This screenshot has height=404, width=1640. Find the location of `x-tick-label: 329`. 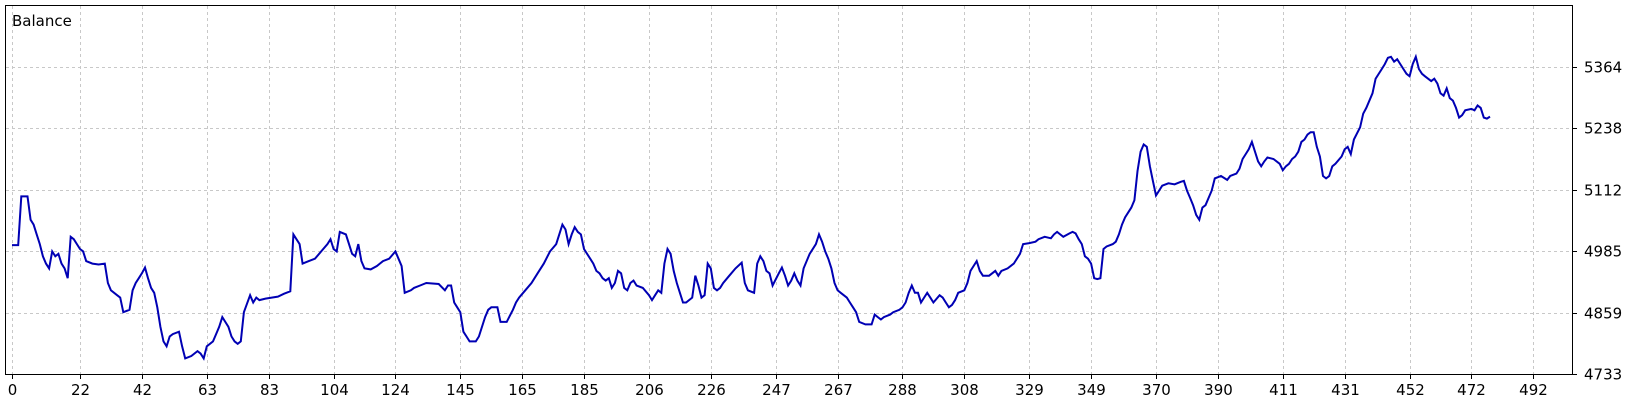

x-tick-label: 329 is located at coordinates (1029, 390).